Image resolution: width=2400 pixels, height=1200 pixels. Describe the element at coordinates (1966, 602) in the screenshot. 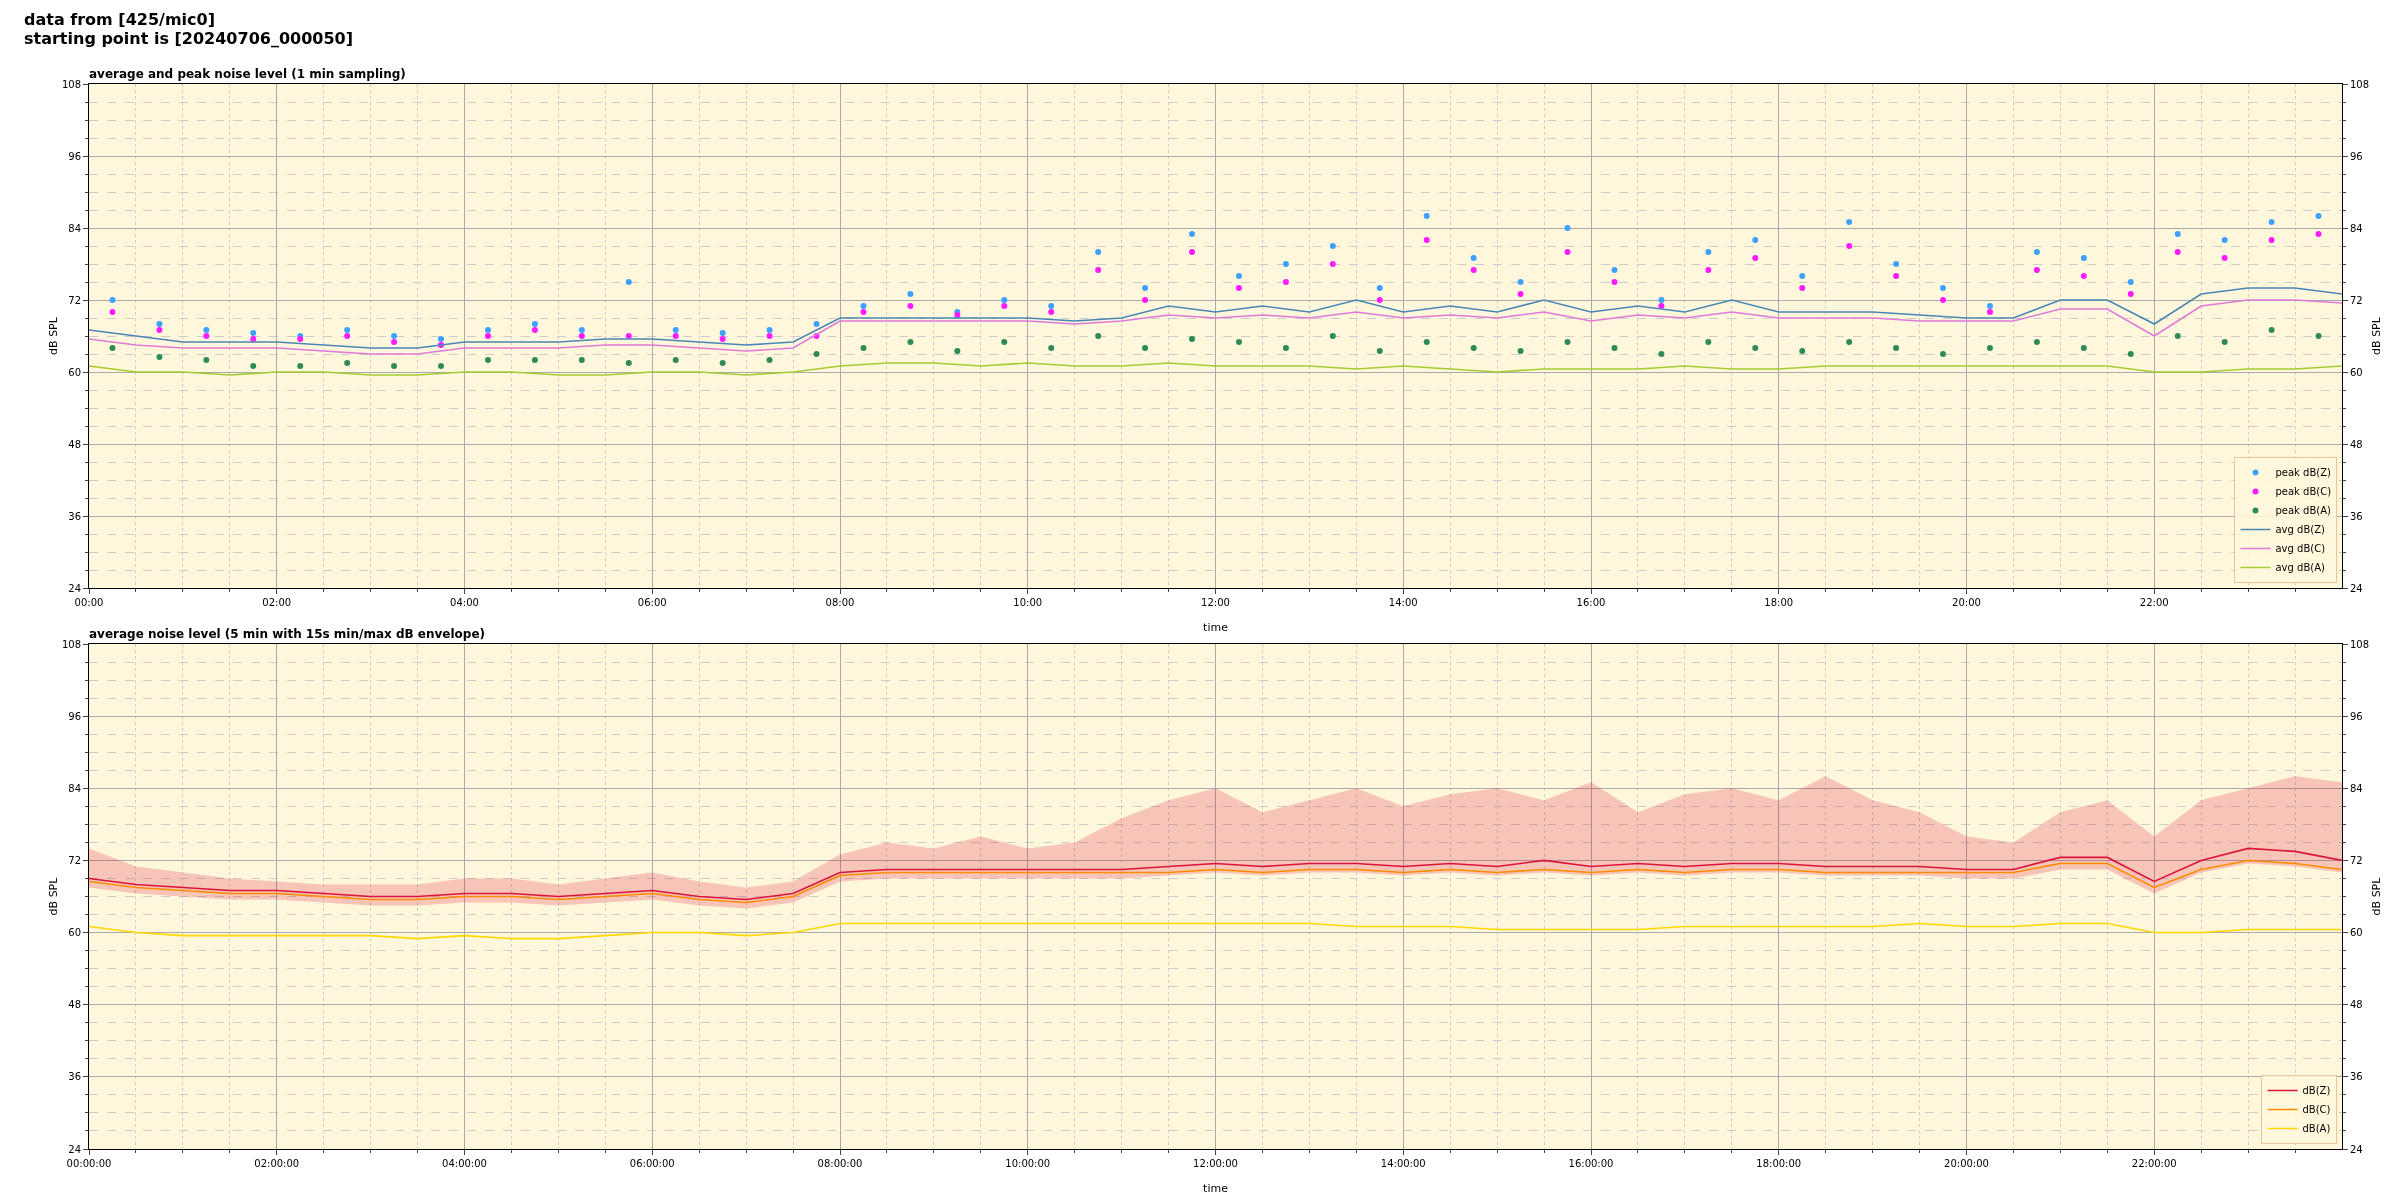

I see `x-tick-label: 20:00` at that location.